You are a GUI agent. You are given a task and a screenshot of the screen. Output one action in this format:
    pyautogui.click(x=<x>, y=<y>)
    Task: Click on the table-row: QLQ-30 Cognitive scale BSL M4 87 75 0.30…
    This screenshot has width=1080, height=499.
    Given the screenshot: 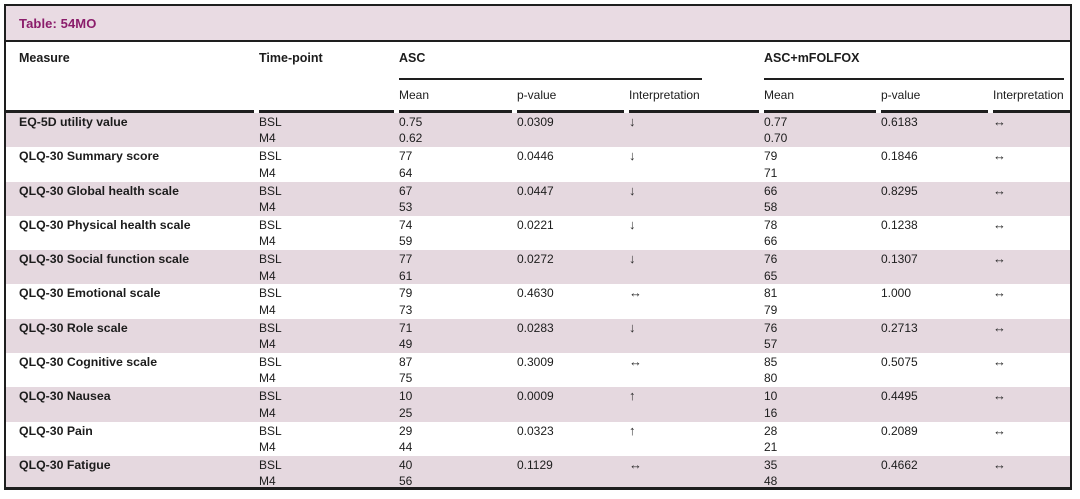 What is the action you would take?
    pyautogui.click(x=538, y=370)
    